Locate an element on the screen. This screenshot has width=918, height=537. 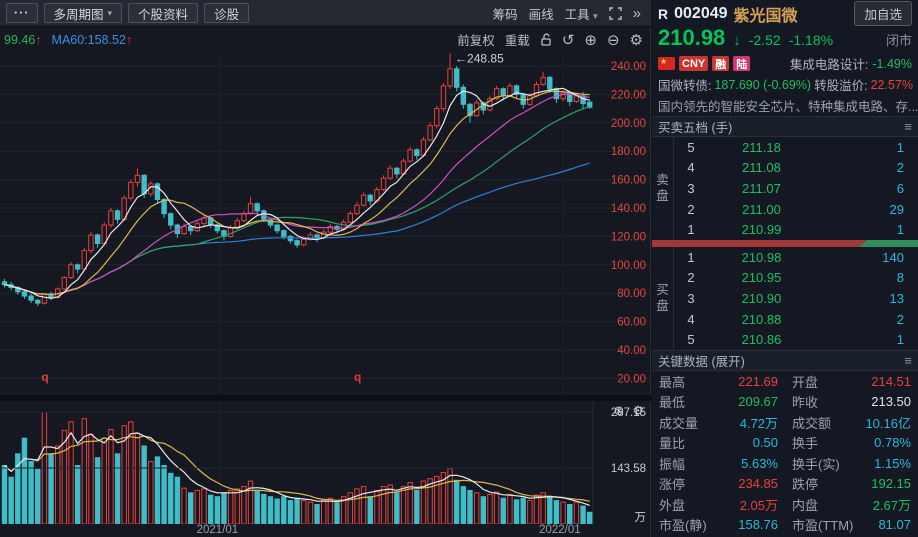
draw-line-button: 画线 is located at coordinates (541, 14).